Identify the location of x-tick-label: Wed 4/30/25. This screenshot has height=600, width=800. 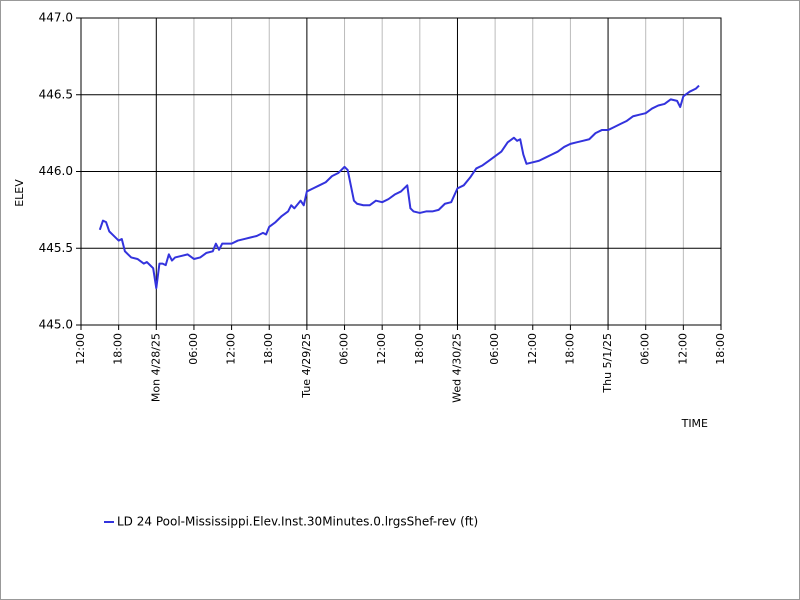
(456, 368).